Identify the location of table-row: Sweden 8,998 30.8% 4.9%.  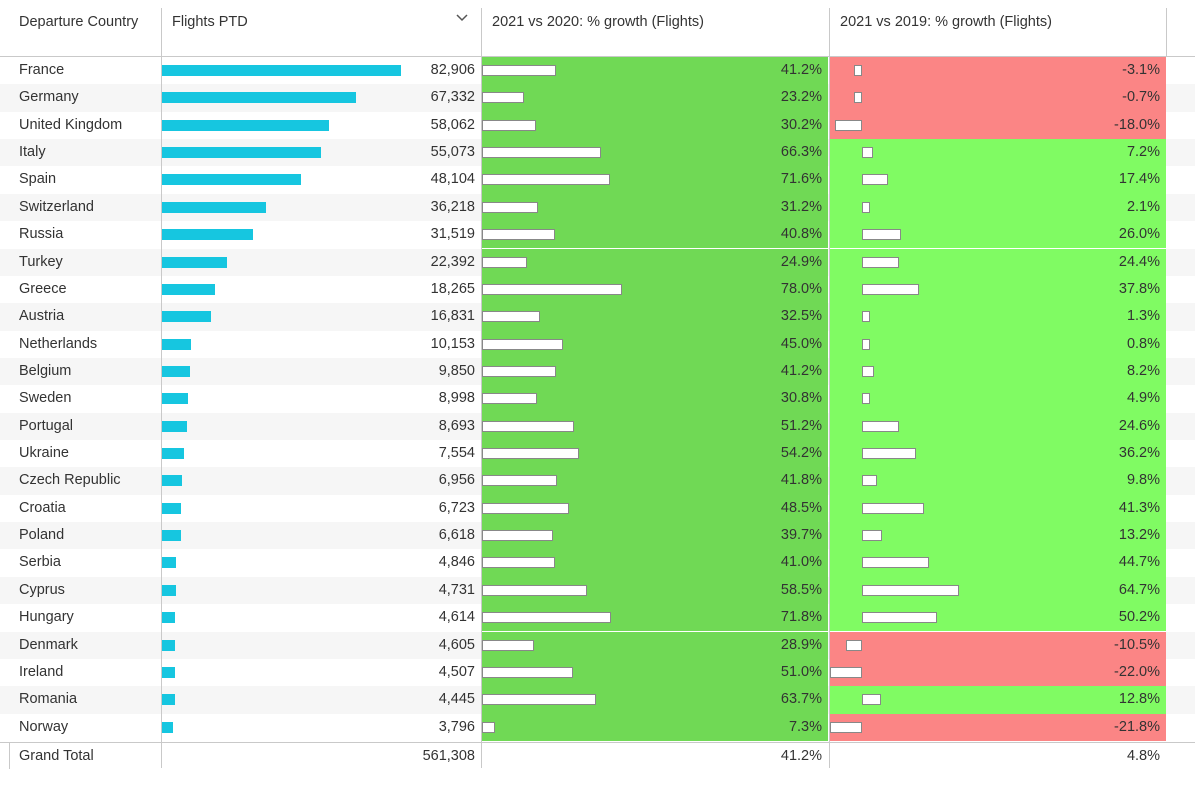
(597, 399).